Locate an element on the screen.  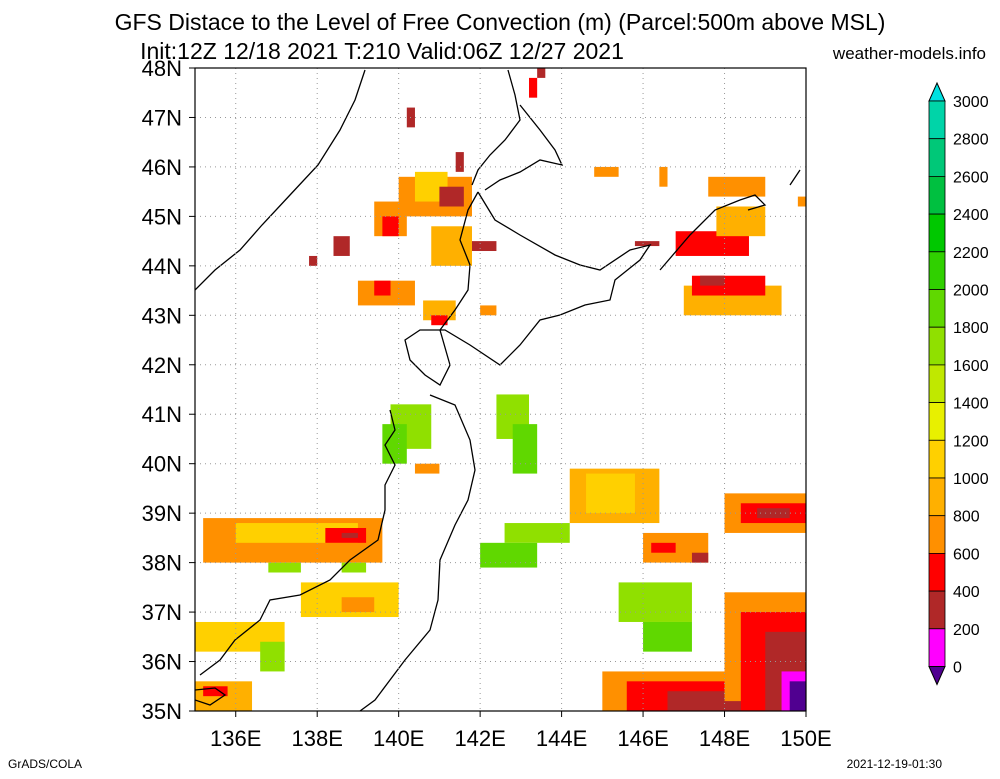
lat-label: 37N is located at coordinates (162, 612).